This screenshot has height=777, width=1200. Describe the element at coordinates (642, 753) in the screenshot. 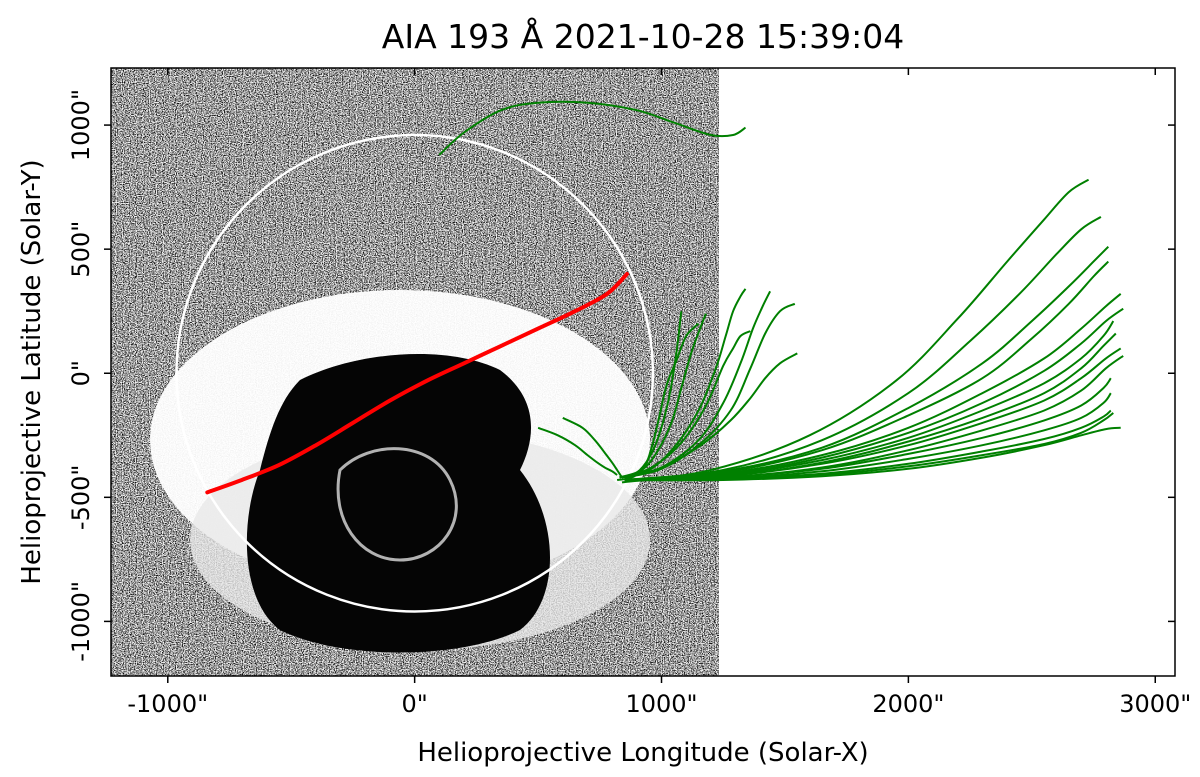

I see `x-axis-label: Helioprojective Longitude (Solar-X)` at that location.